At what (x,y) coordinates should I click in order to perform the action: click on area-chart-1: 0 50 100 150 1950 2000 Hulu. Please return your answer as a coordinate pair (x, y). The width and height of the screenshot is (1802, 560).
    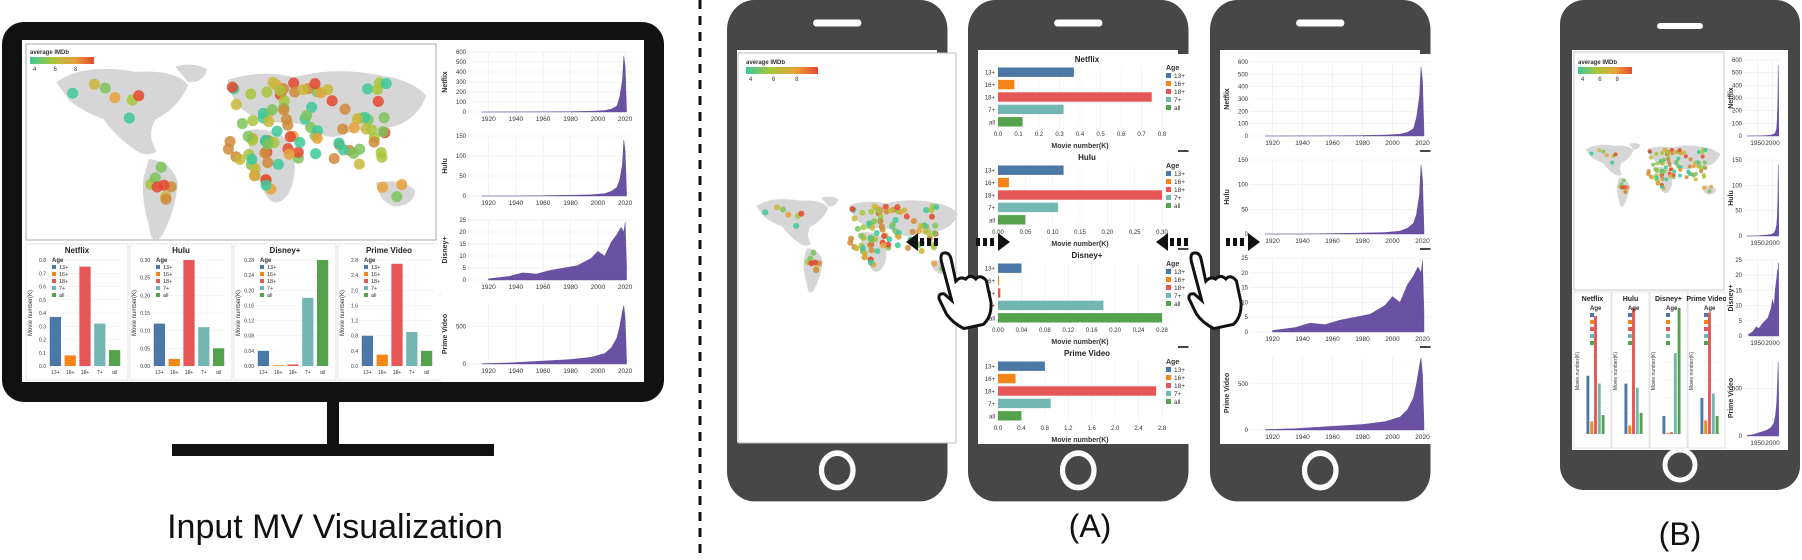
    Looking at the image, I should click on (1757, 201).